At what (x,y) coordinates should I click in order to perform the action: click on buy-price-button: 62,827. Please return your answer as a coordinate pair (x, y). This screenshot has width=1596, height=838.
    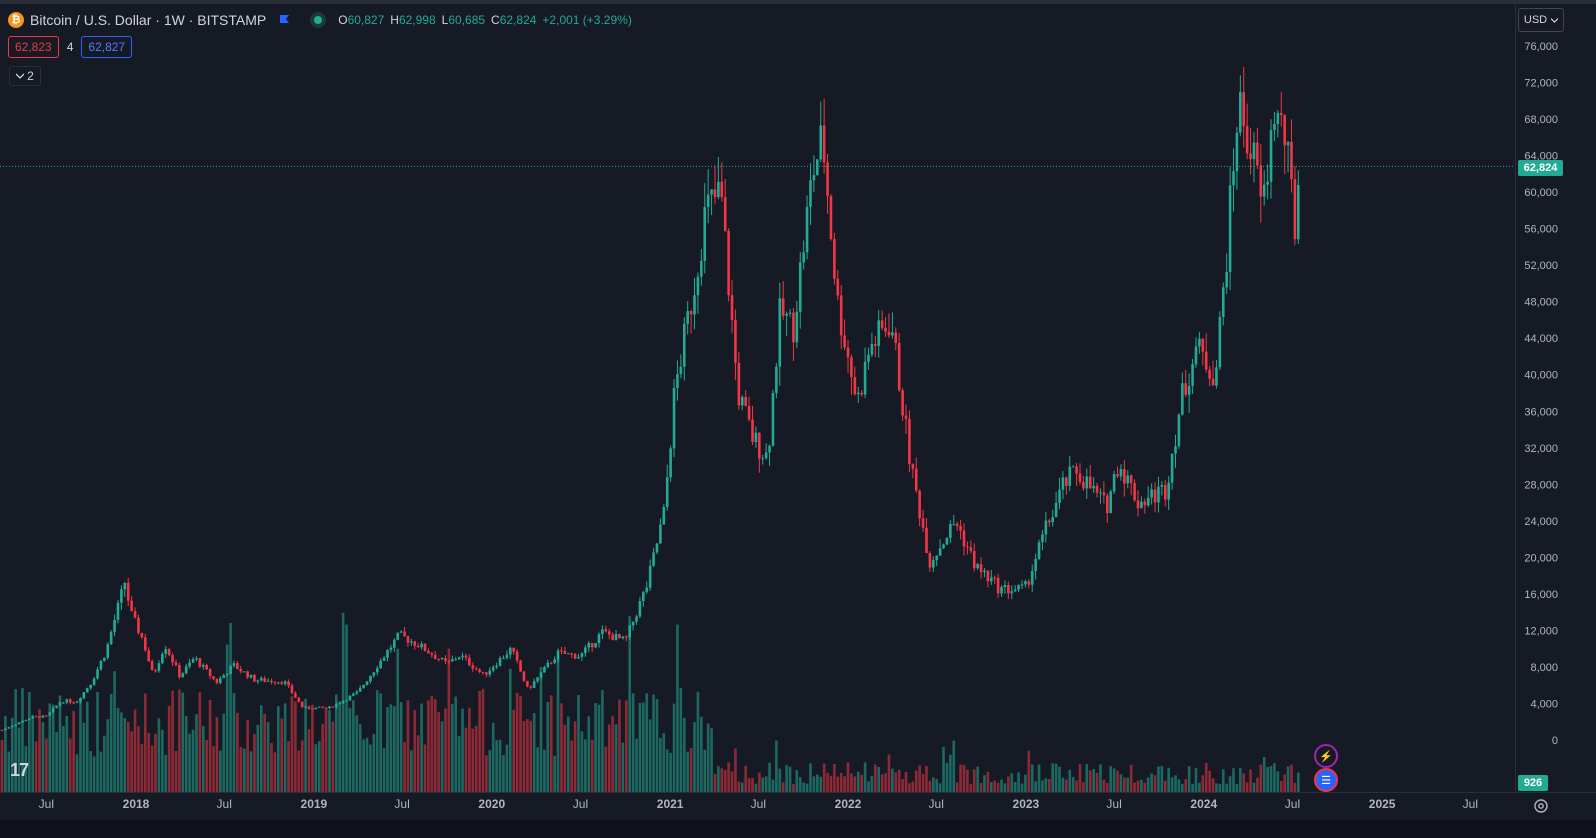
    Looking at the image, I should click on (107, 47).